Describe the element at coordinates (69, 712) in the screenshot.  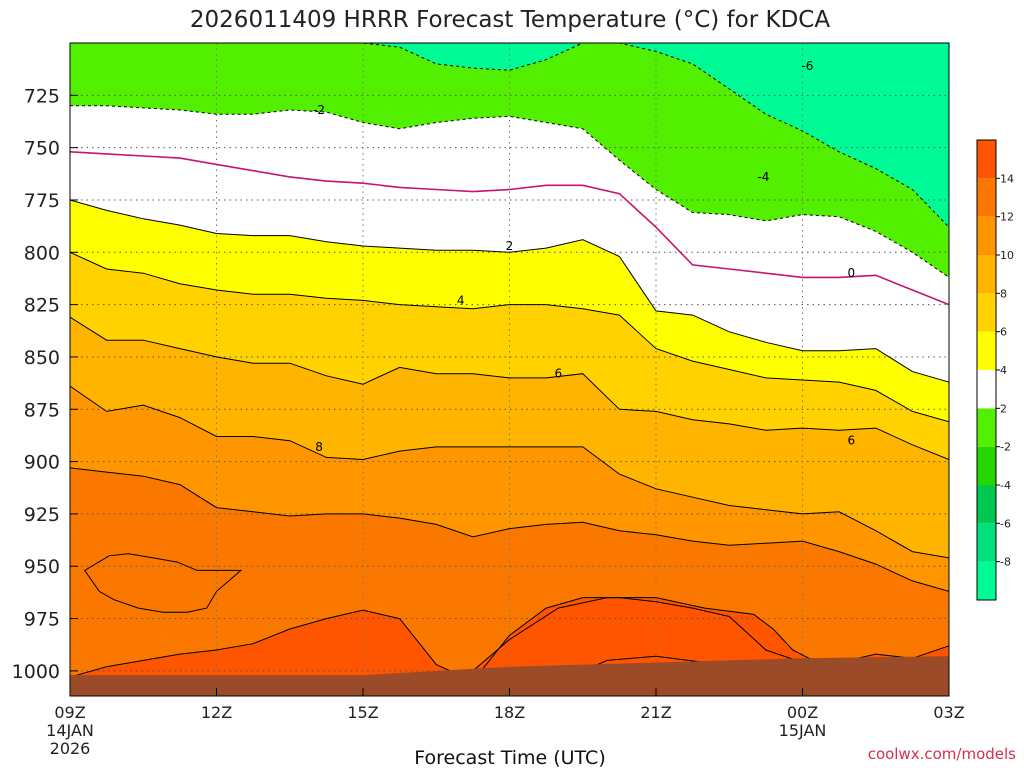
I see `x-tick-label-0: 09Z` at that location.